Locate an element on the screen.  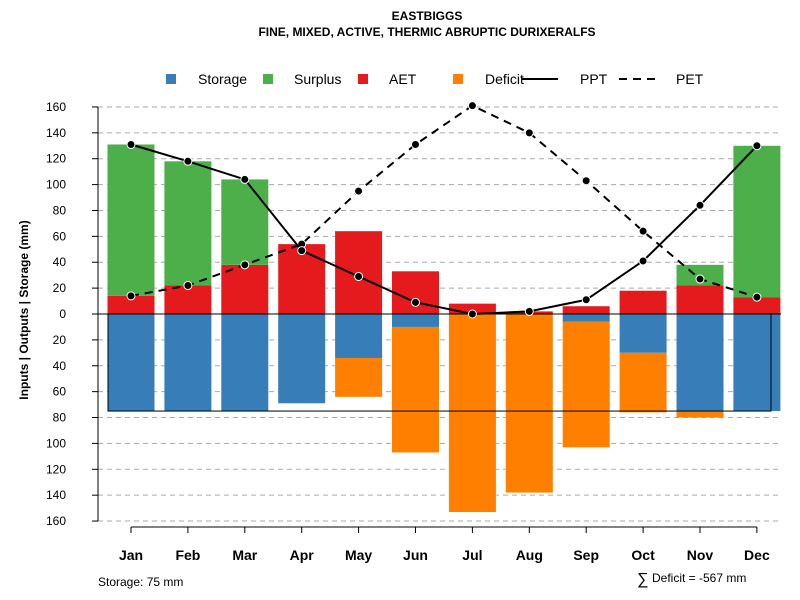
legend-label: Deficit is located at coordinates (504, 79).